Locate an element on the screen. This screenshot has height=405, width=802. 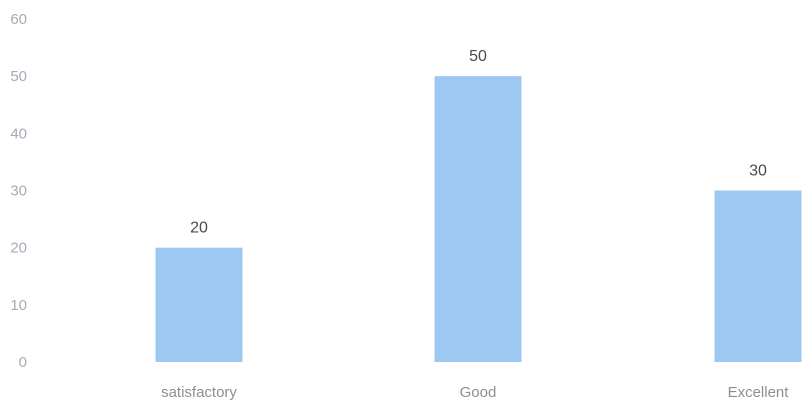
y-tick-label-50: 50 is located at coordinates (18, 76).